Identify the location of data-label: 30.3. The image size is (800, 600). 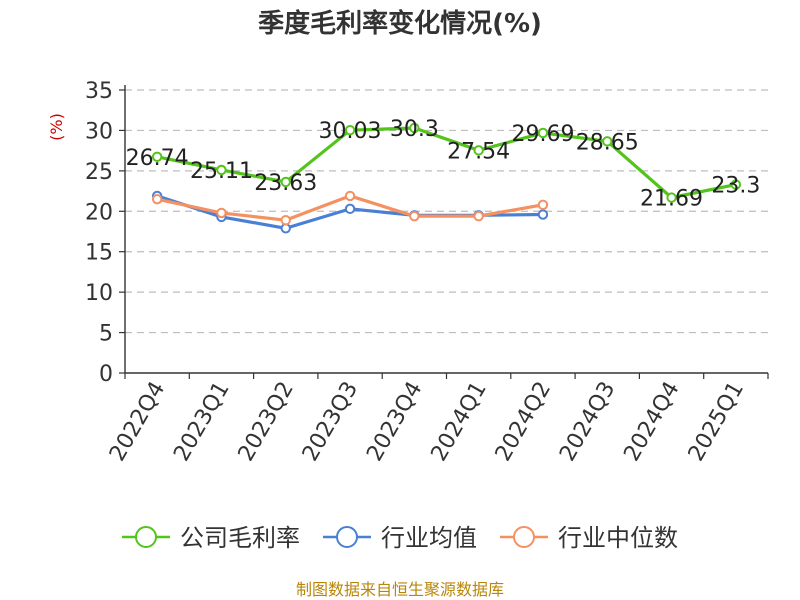
(414, 129).